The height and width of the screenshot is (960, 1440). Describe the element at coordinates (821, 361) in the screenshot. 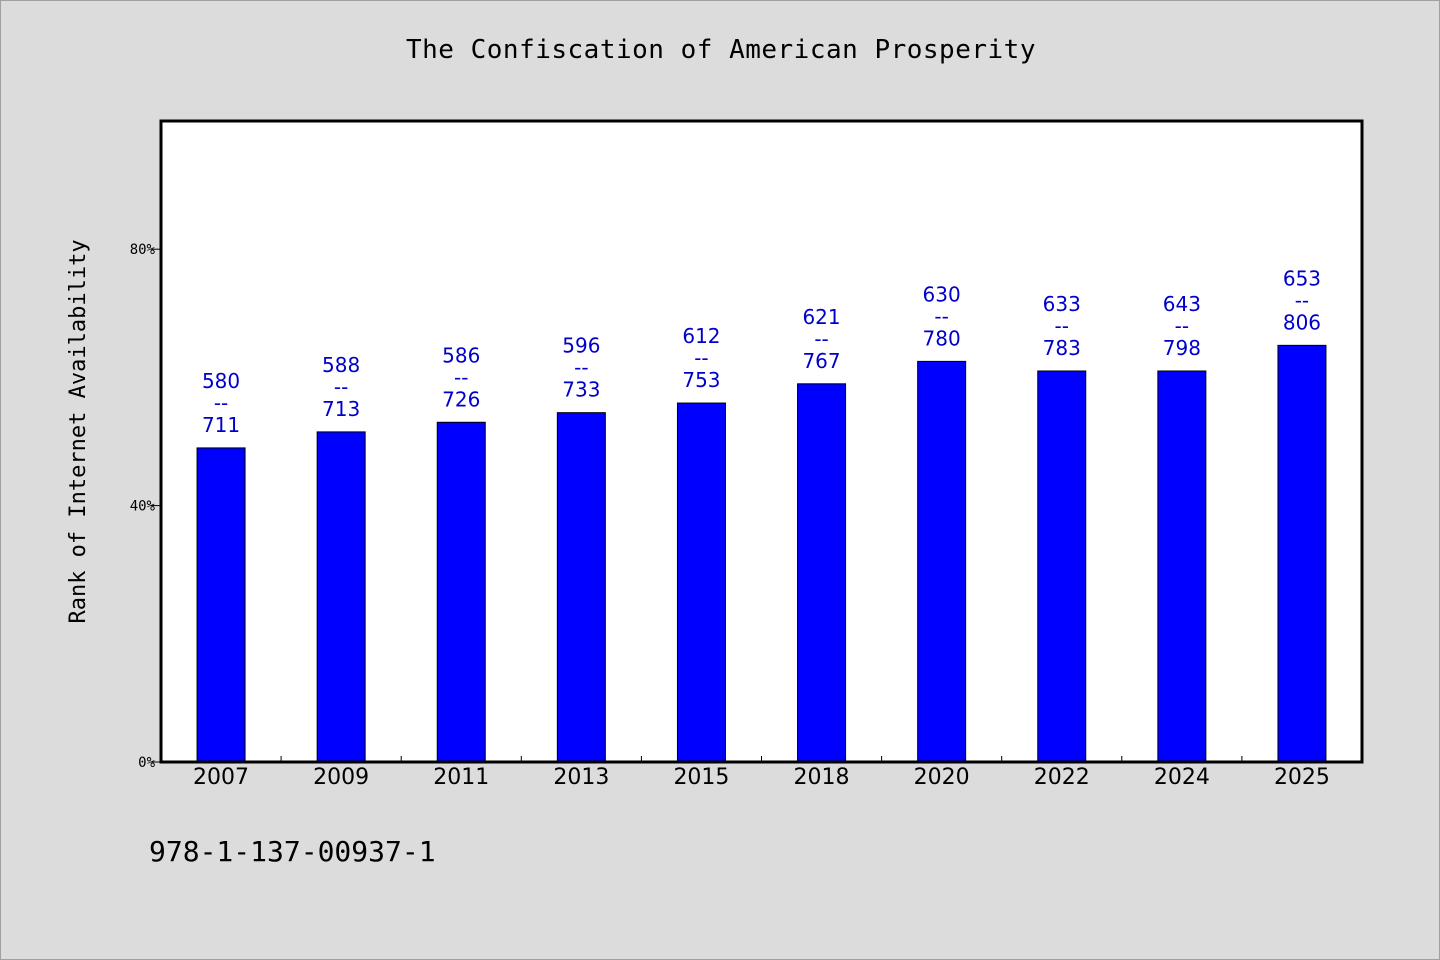

I see `data-label-2018-2: 767` at that location.